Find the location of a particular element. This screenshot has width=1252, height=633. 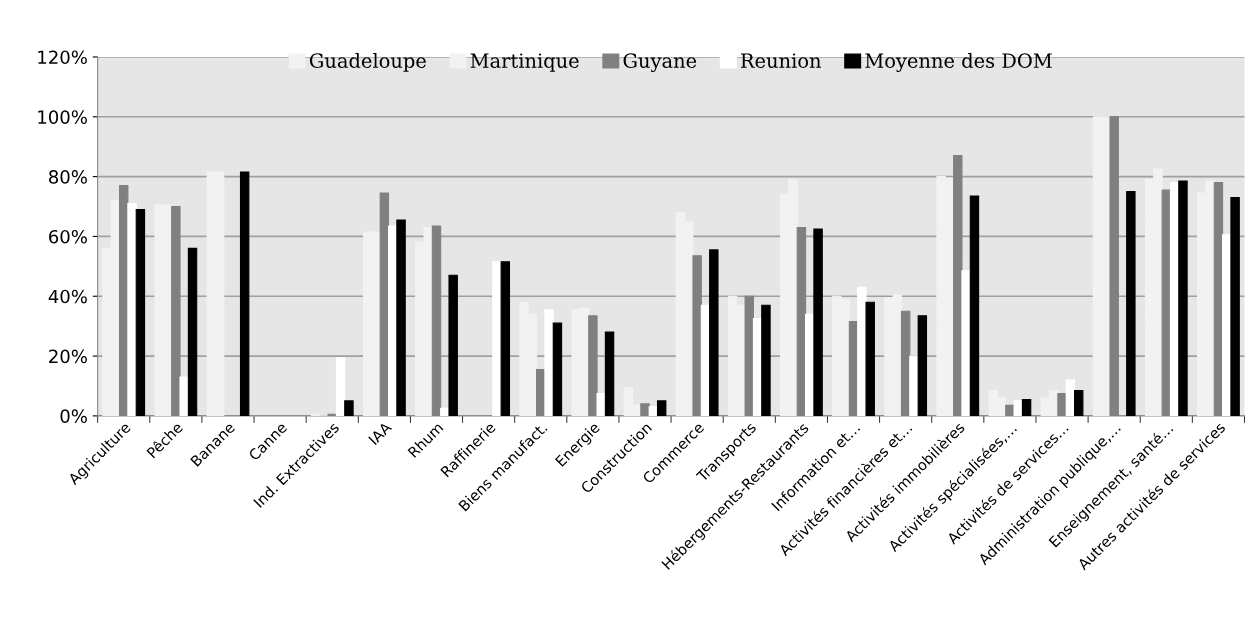

y-tick-label: 40% is located at coordinates (67, 296).